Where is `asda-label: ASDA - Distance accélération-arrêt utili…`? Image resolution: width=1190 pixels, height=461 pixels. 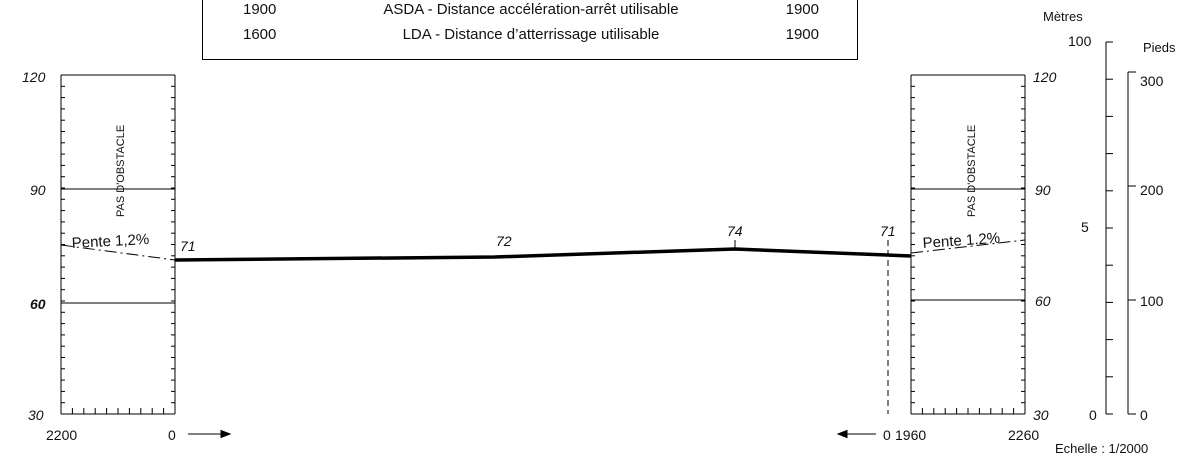
asda-label: ASDA - Distance accélération-arrêt utili… is located at coordinates (531, 9).